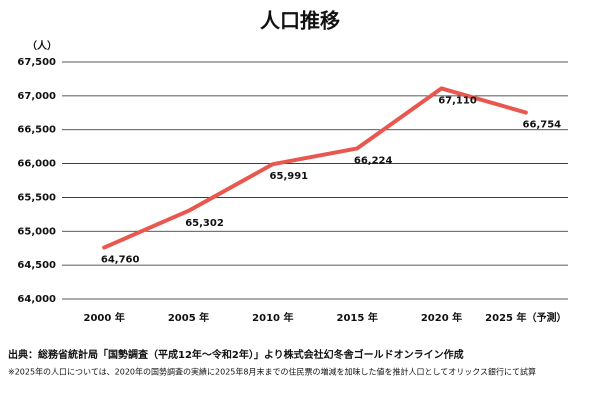 This screenshot has width=600, height=400. Describe the element at coordinates (36, 62) in the screenshot. I see `y-tick-label: 67,500` at that location.